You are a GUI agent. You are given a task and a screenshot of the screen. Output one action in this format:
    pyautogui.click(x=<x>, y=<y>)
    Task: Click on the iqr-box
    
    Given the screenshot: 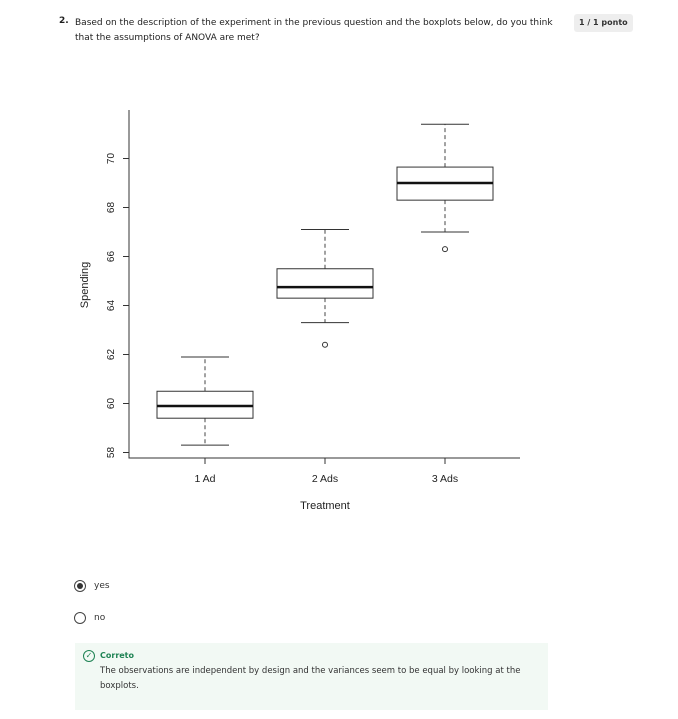 What is the action you would take?
    pyautogui.click(x=325, y=283)
    